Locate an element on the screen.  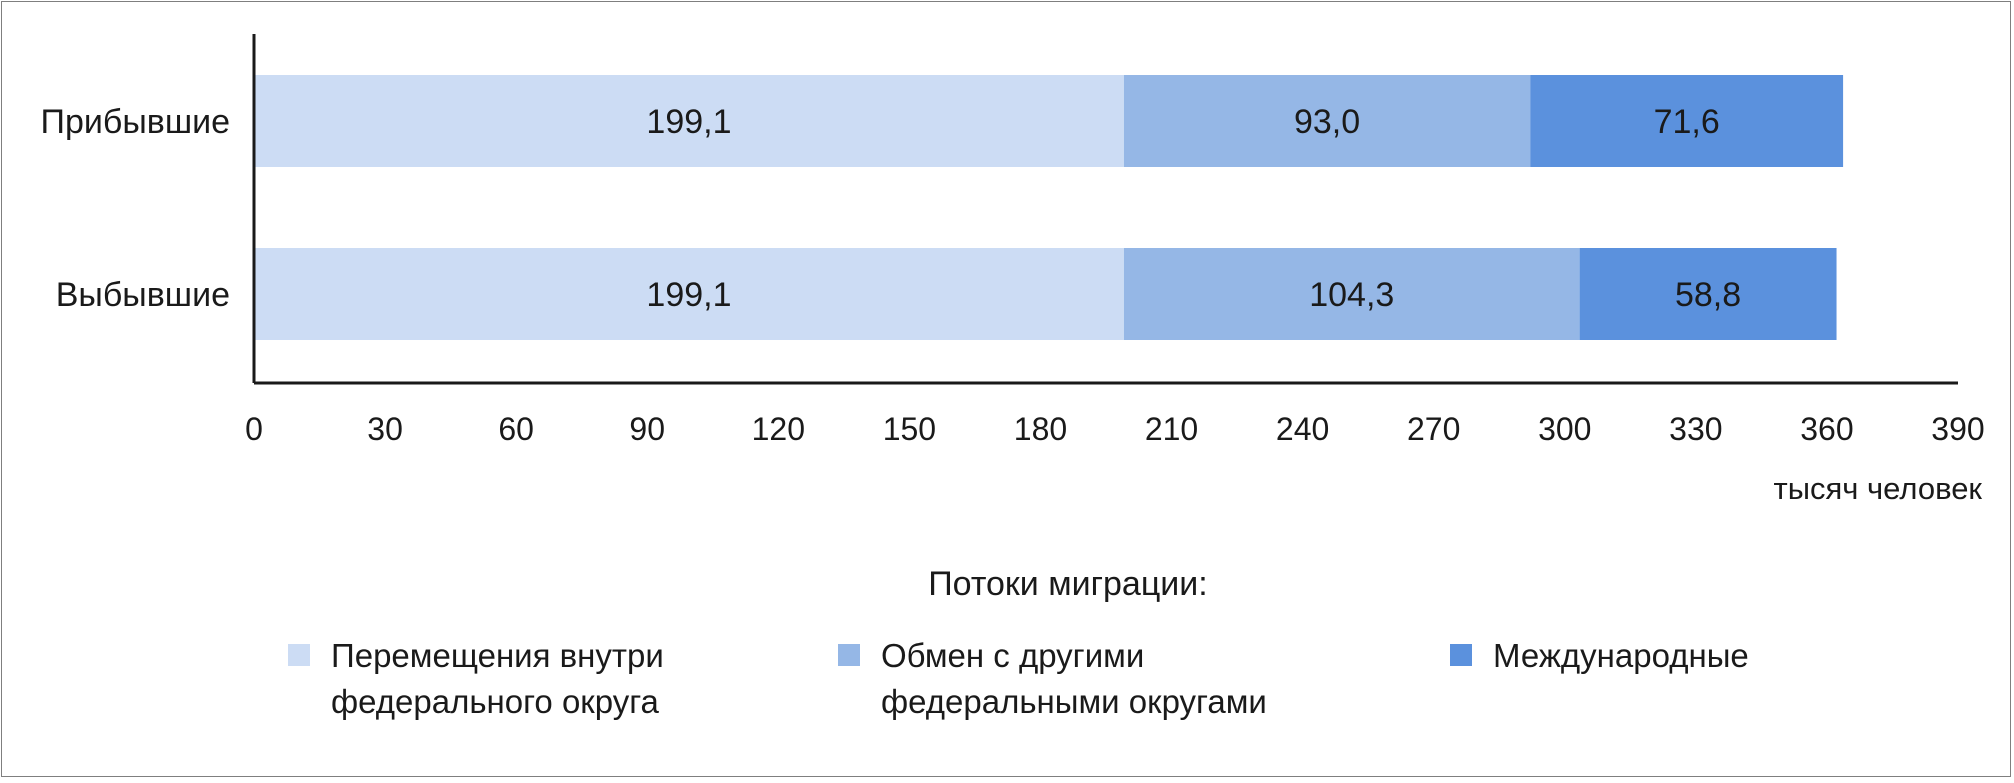
x-tick-label: 360 is located at coordinates (1826, 429).